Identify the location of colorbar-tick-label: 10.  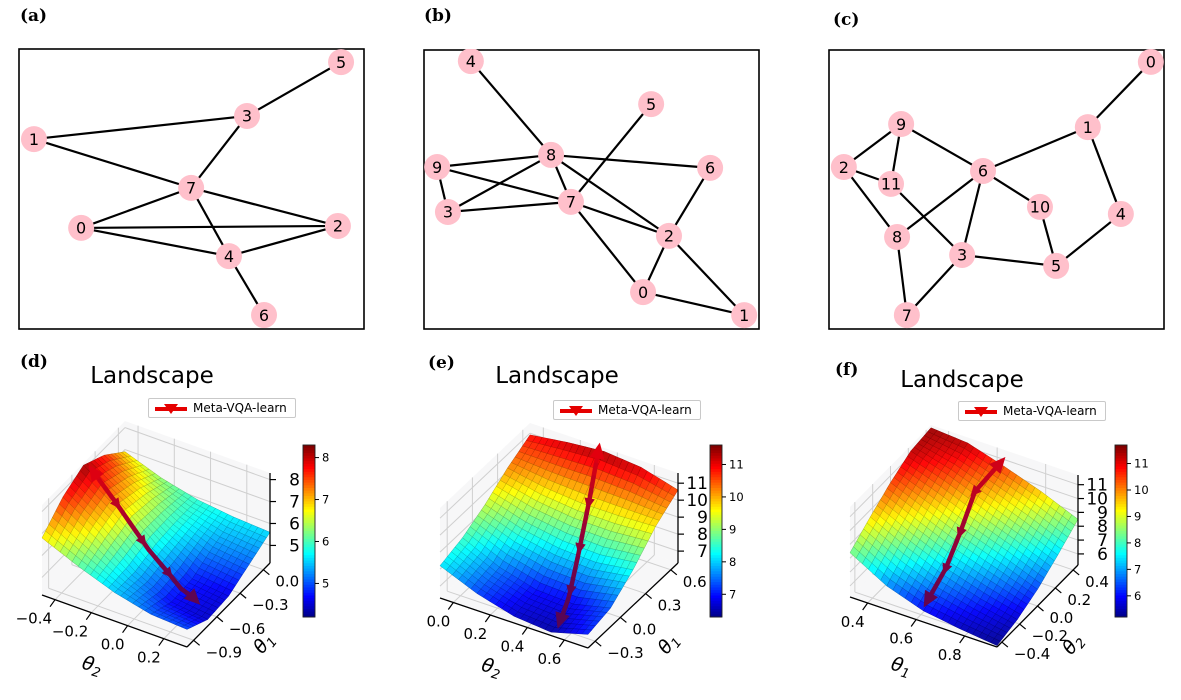
(736, 497).